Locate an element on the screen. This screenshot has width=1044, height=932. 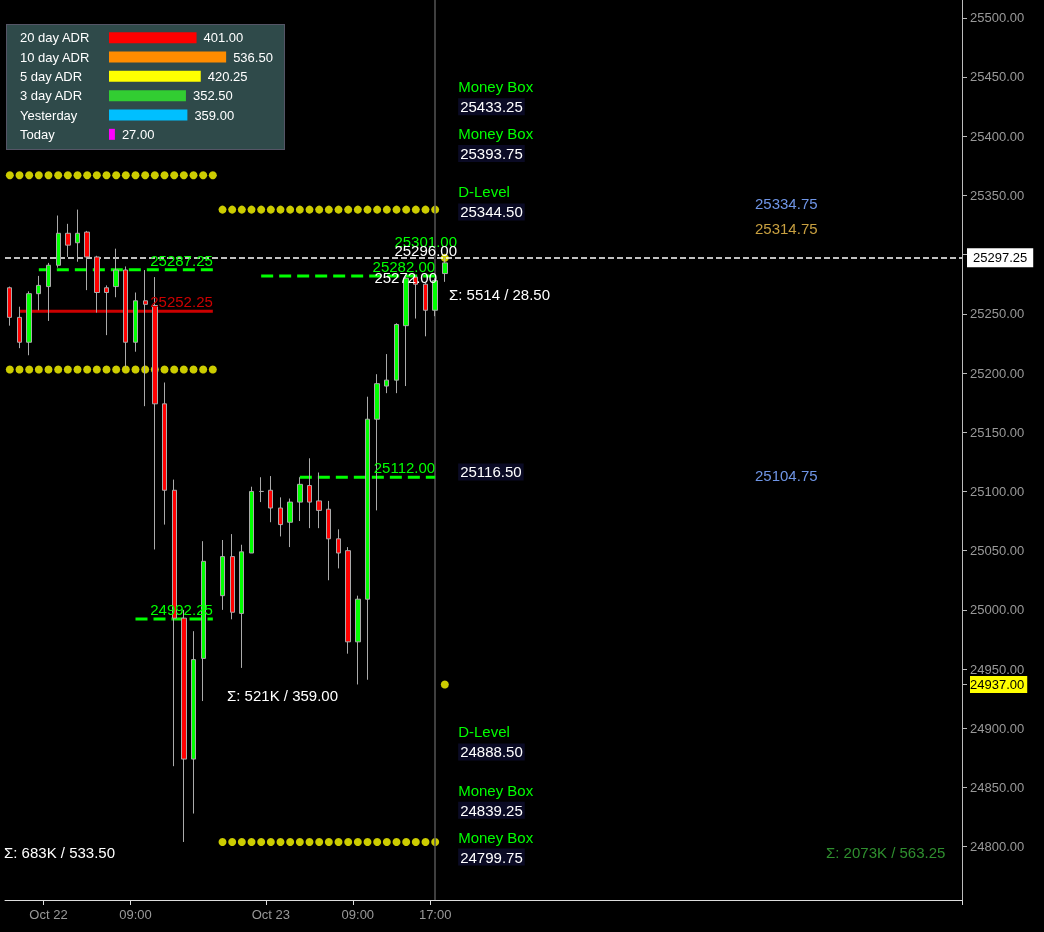
annotation: D-Level 25344.50 is located at coordinates (490, 202).